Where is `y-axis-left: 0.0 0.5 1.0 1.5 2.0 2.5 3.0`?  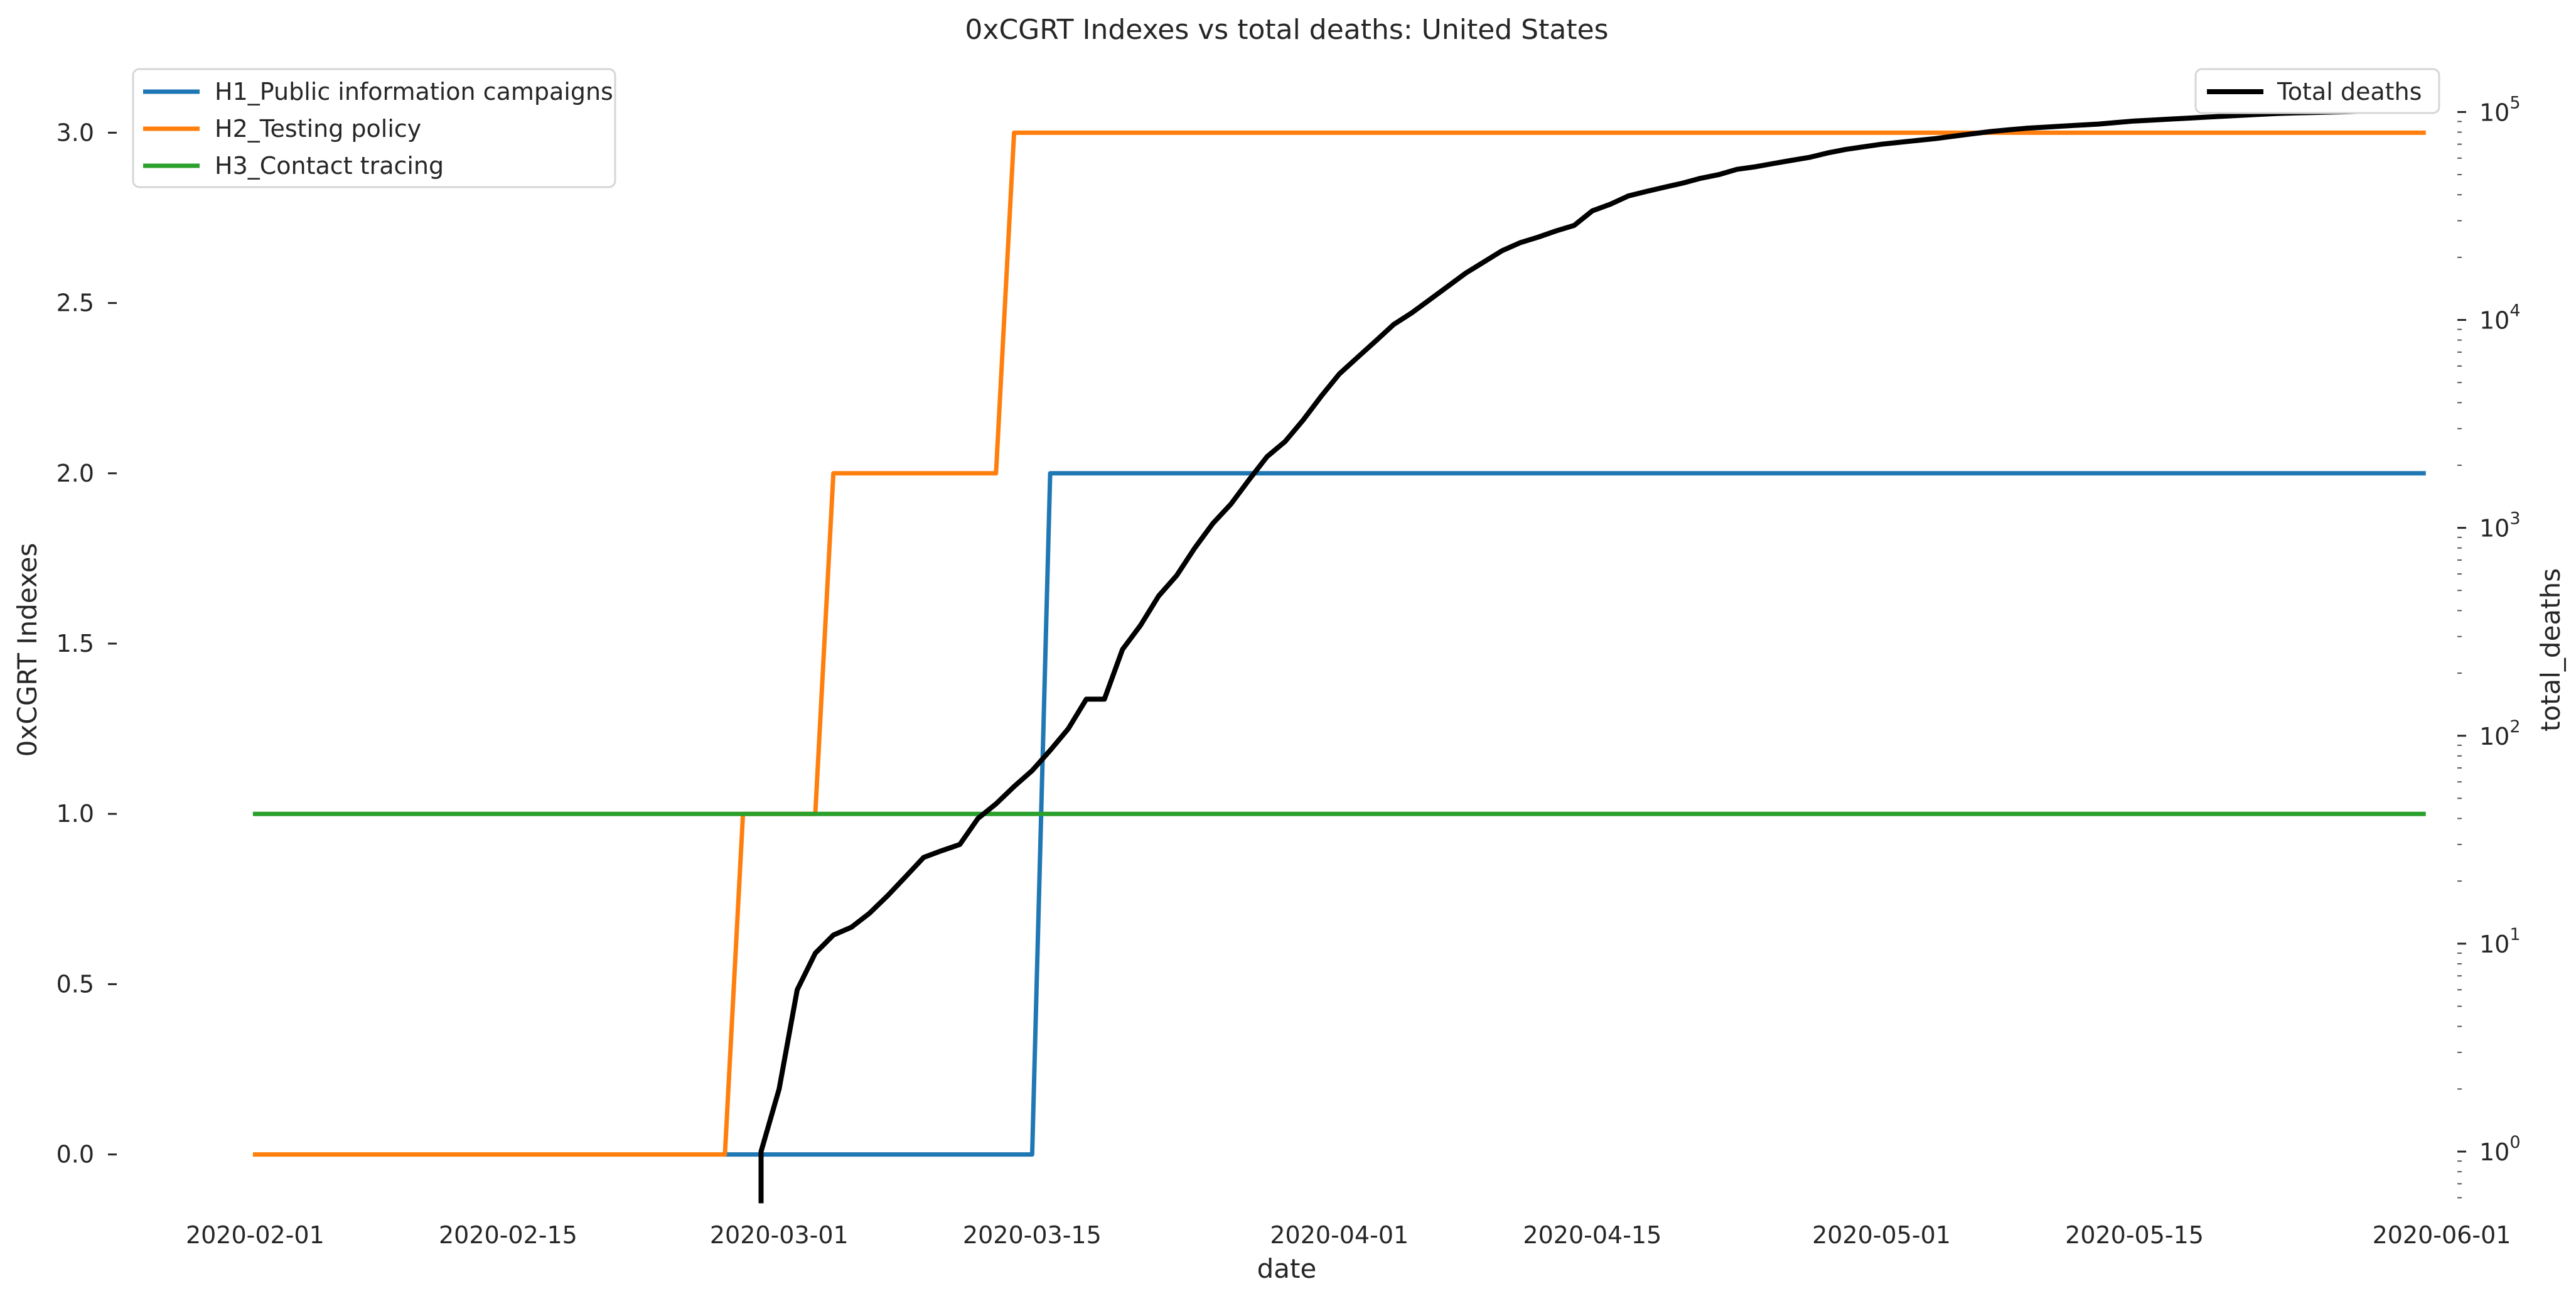
y-axis-left: 0.0 0.5 1.0 1.5 2.0 2.5 3.0 is located at coordinates (86, 644).